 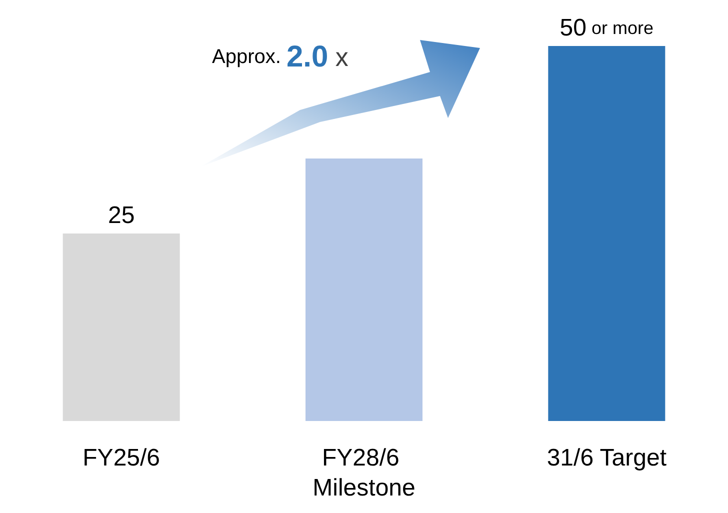 What do you see at coordinates (606, 458) in the screenshot?
I see `x-tick-label: 31/6 Target` at bounding box center [606, 458].